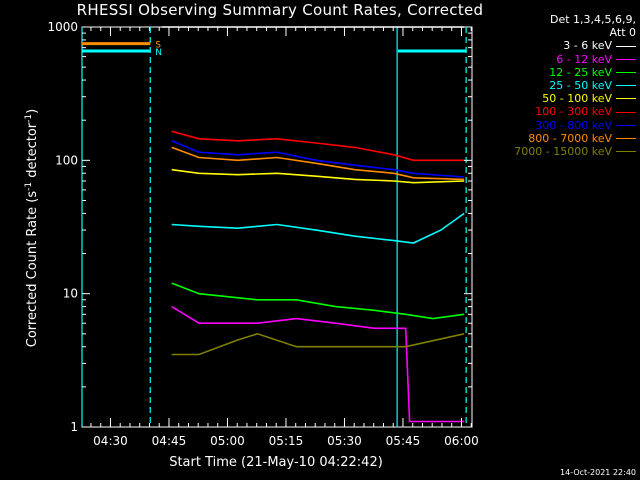 The image size is (640, 480). What do you see at coordinates (573, 125) in the screenshot?
I see `legend-label: 300 - 800 keV` at bounding box center [573, 125].